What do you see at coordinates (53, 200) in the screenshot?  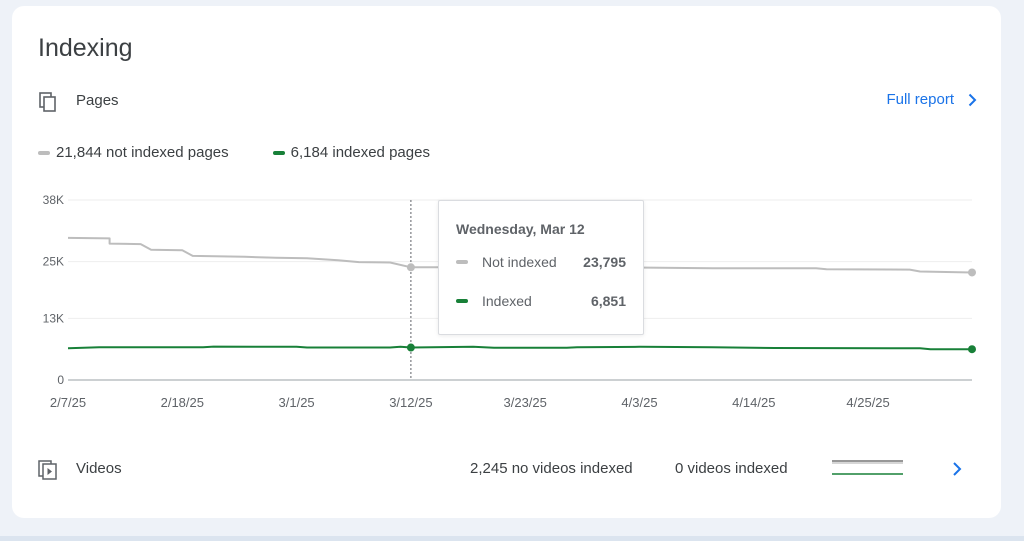 I see `y-tick-label: 38K` at bounding box center [53, 200].